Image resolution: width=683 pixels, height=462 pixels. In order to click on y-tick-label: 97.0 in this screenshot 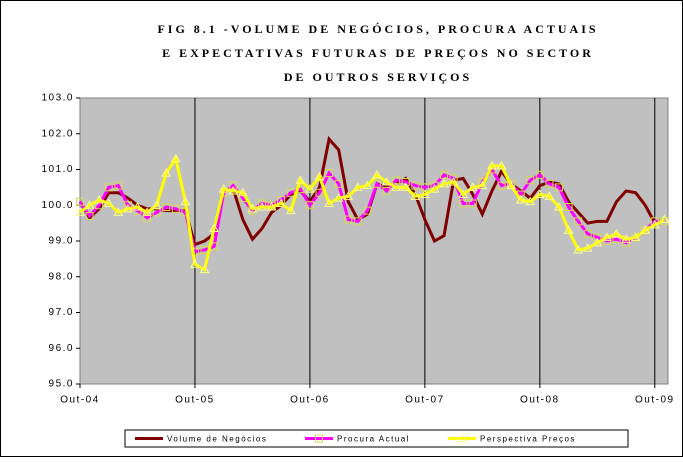, I will do `click(61, 312)`.